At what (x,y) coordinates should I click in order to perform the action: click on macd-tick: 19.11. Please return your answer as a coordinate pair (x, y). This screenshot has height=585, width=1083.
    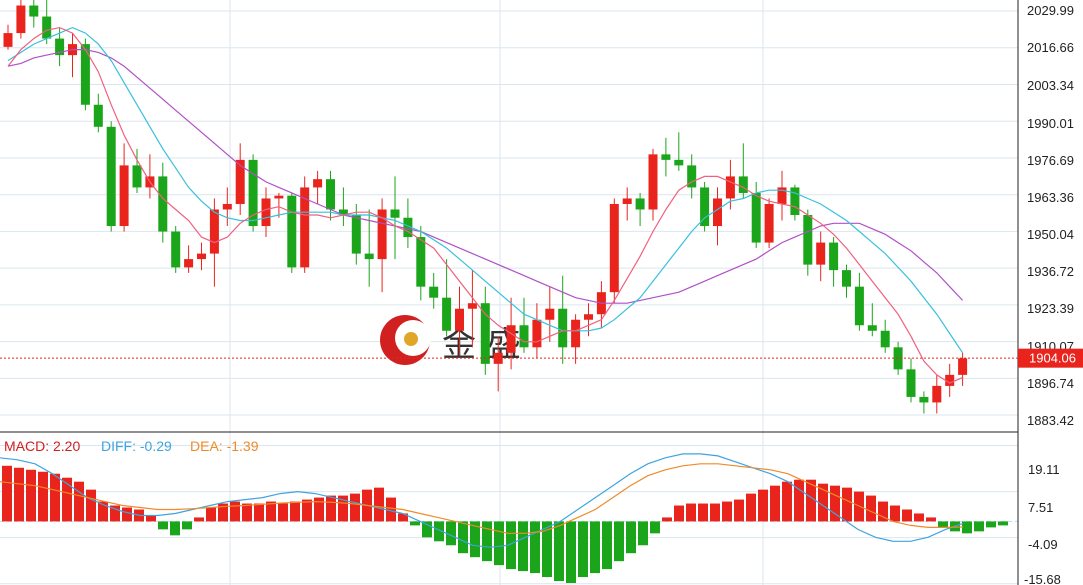
    Looking at the image, I should click on (1044, 469).